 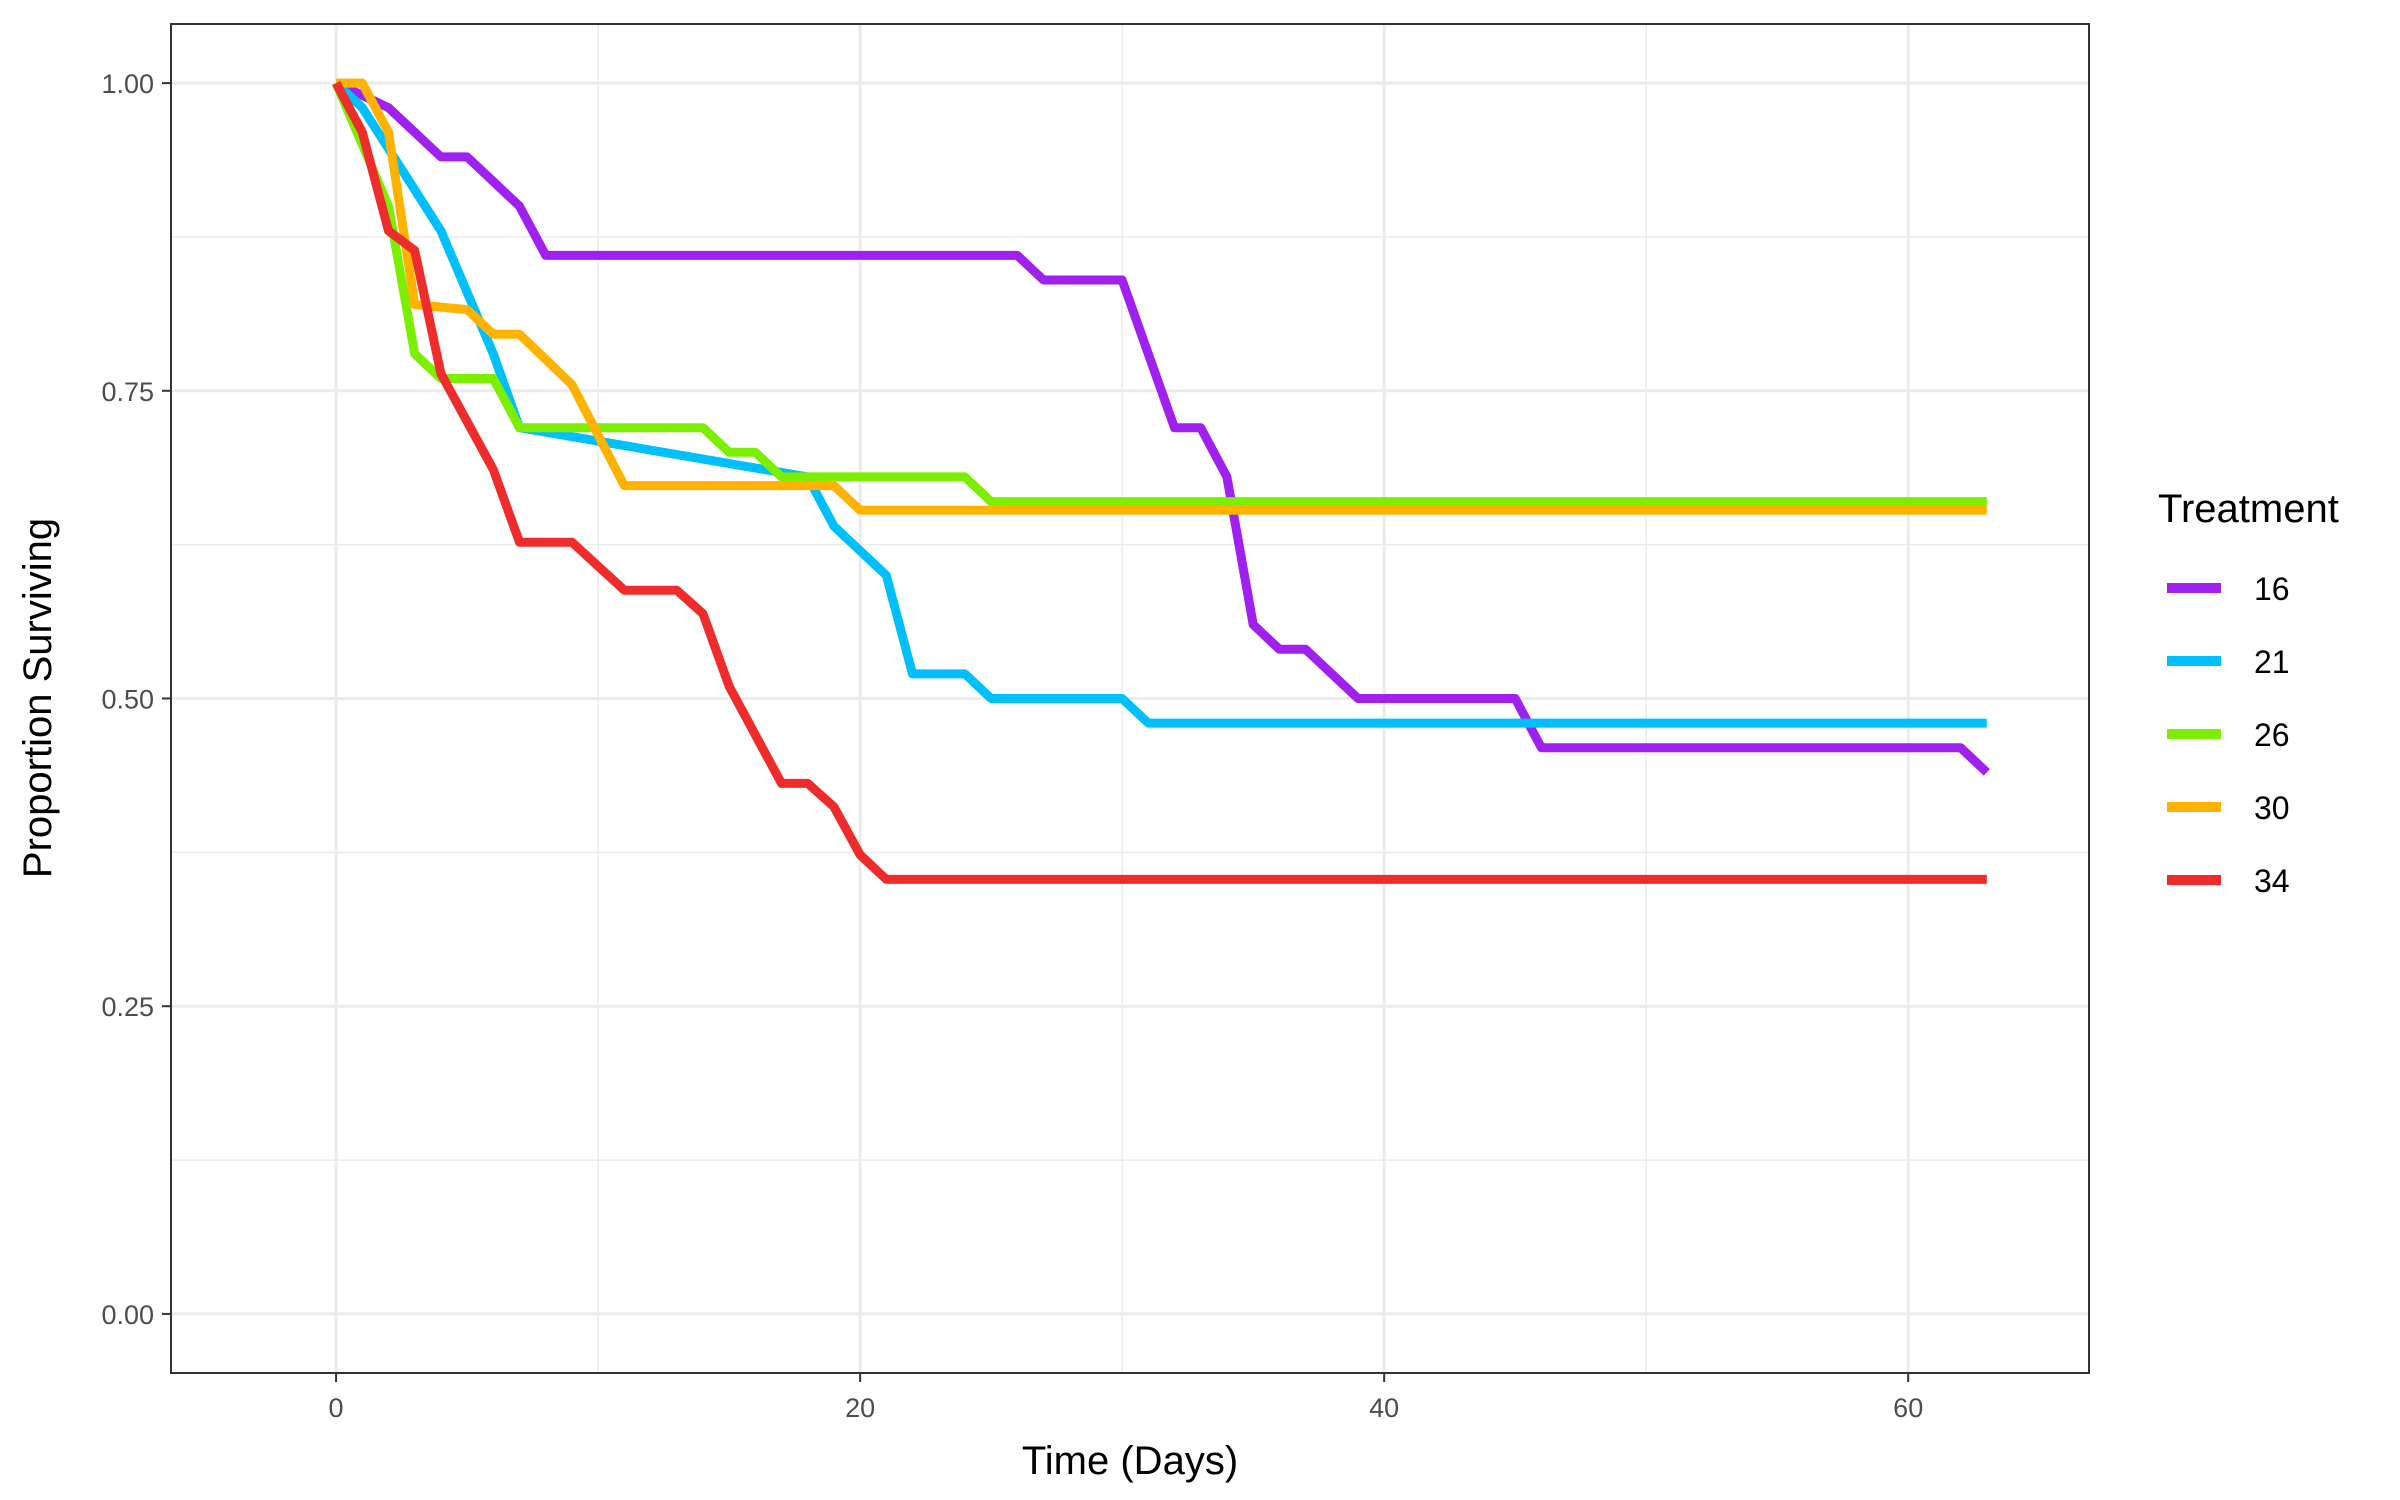 I want to click on legend-label-16: 16, so click(x=2272, y=589).